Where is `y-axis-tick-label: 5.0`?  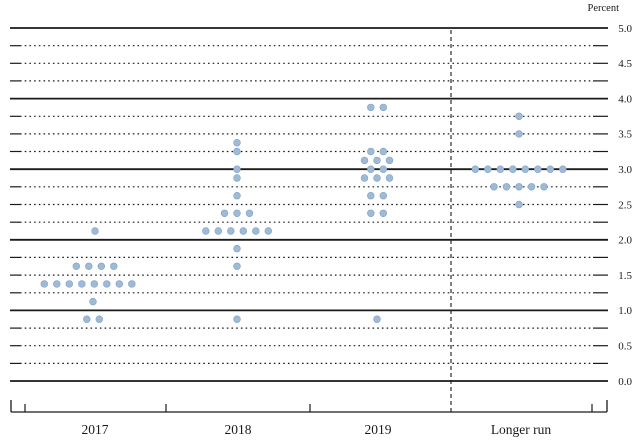
y-axis-tick-label: 5.0 is located at coordinates (625, 29).